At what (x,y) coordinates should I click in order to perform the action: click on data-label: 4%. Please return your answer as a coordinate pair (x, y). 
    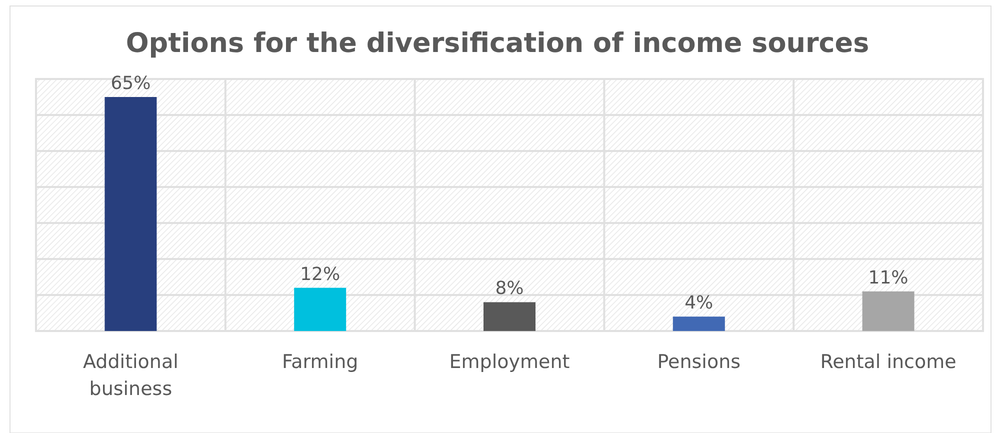
    Looking at the image, I should click on (699, 303).